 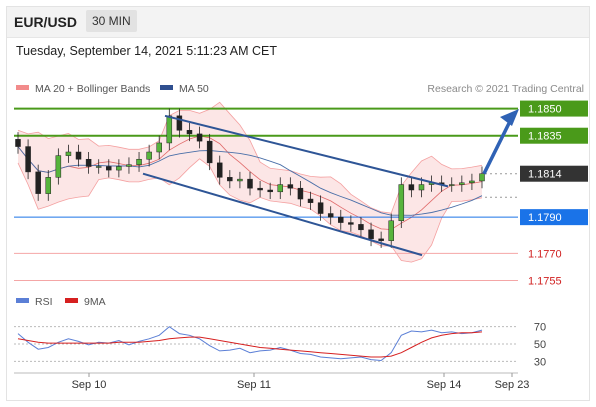 I want to click on level-label-1.1850: 1.1850, so click(x=545, y=110).